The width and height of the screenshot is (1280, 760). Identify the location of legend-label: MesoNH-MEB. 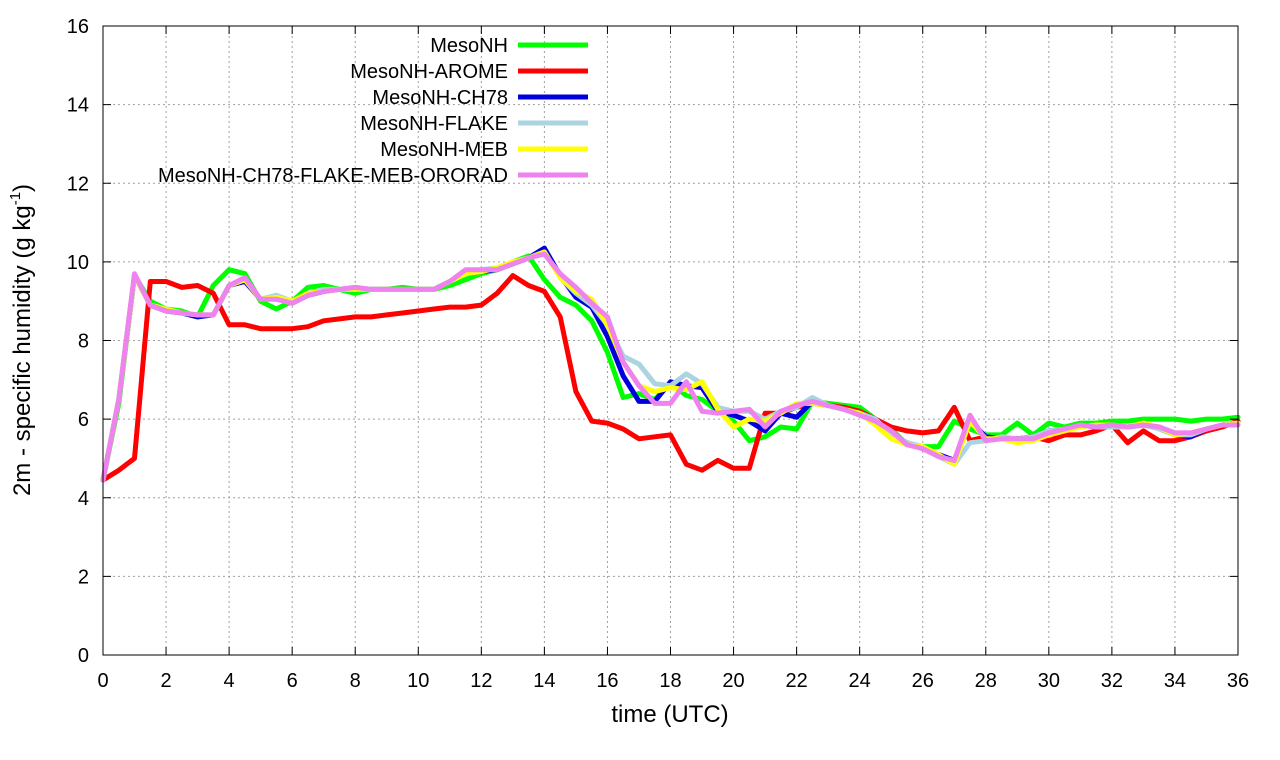
(444, 150).